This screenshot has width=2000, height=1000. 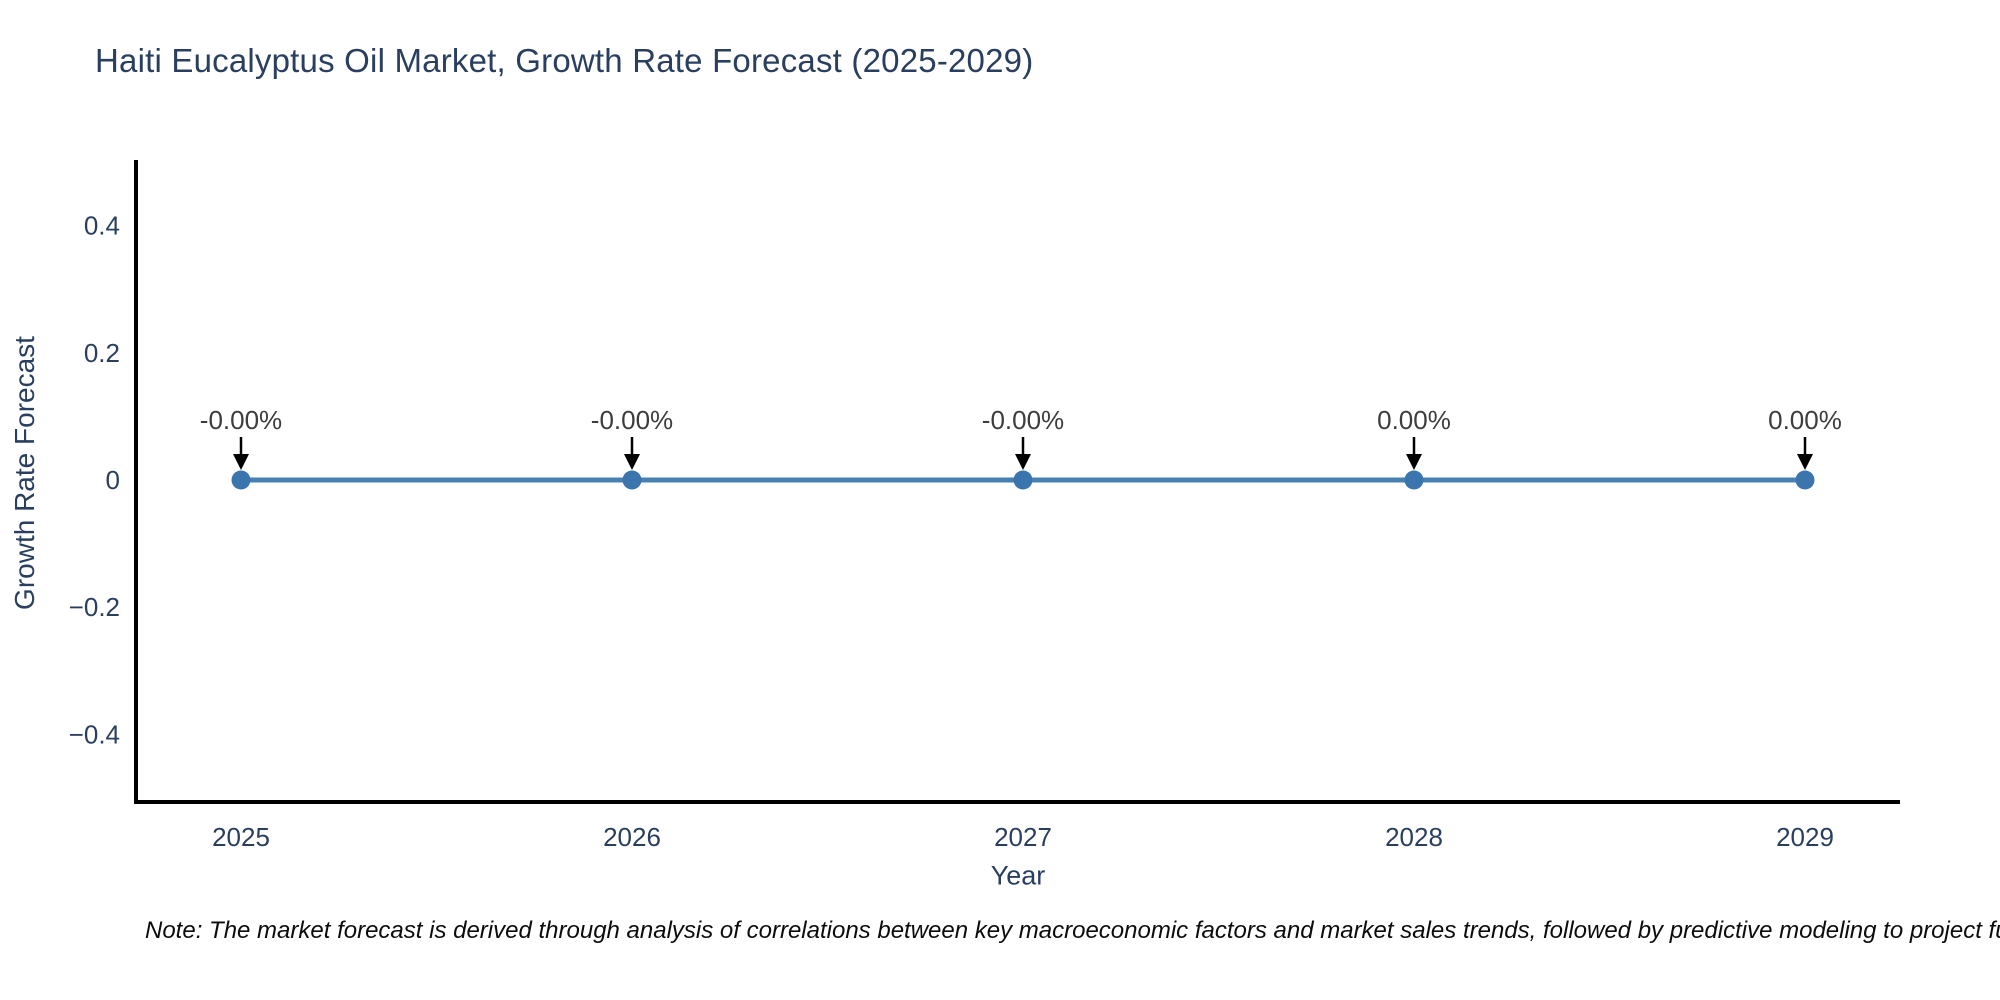 I want to click on x-tick-label: 2028, so click(x=1414, y=837).